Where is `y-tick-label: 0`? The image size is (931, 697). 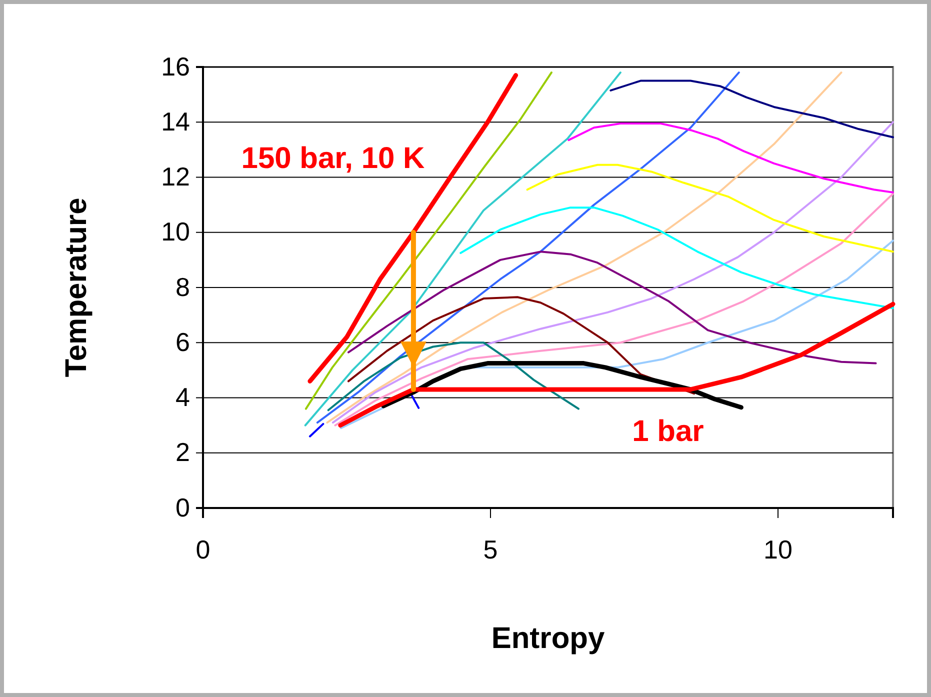
y-tick-label: 0 is located at coordinates (183, 507).